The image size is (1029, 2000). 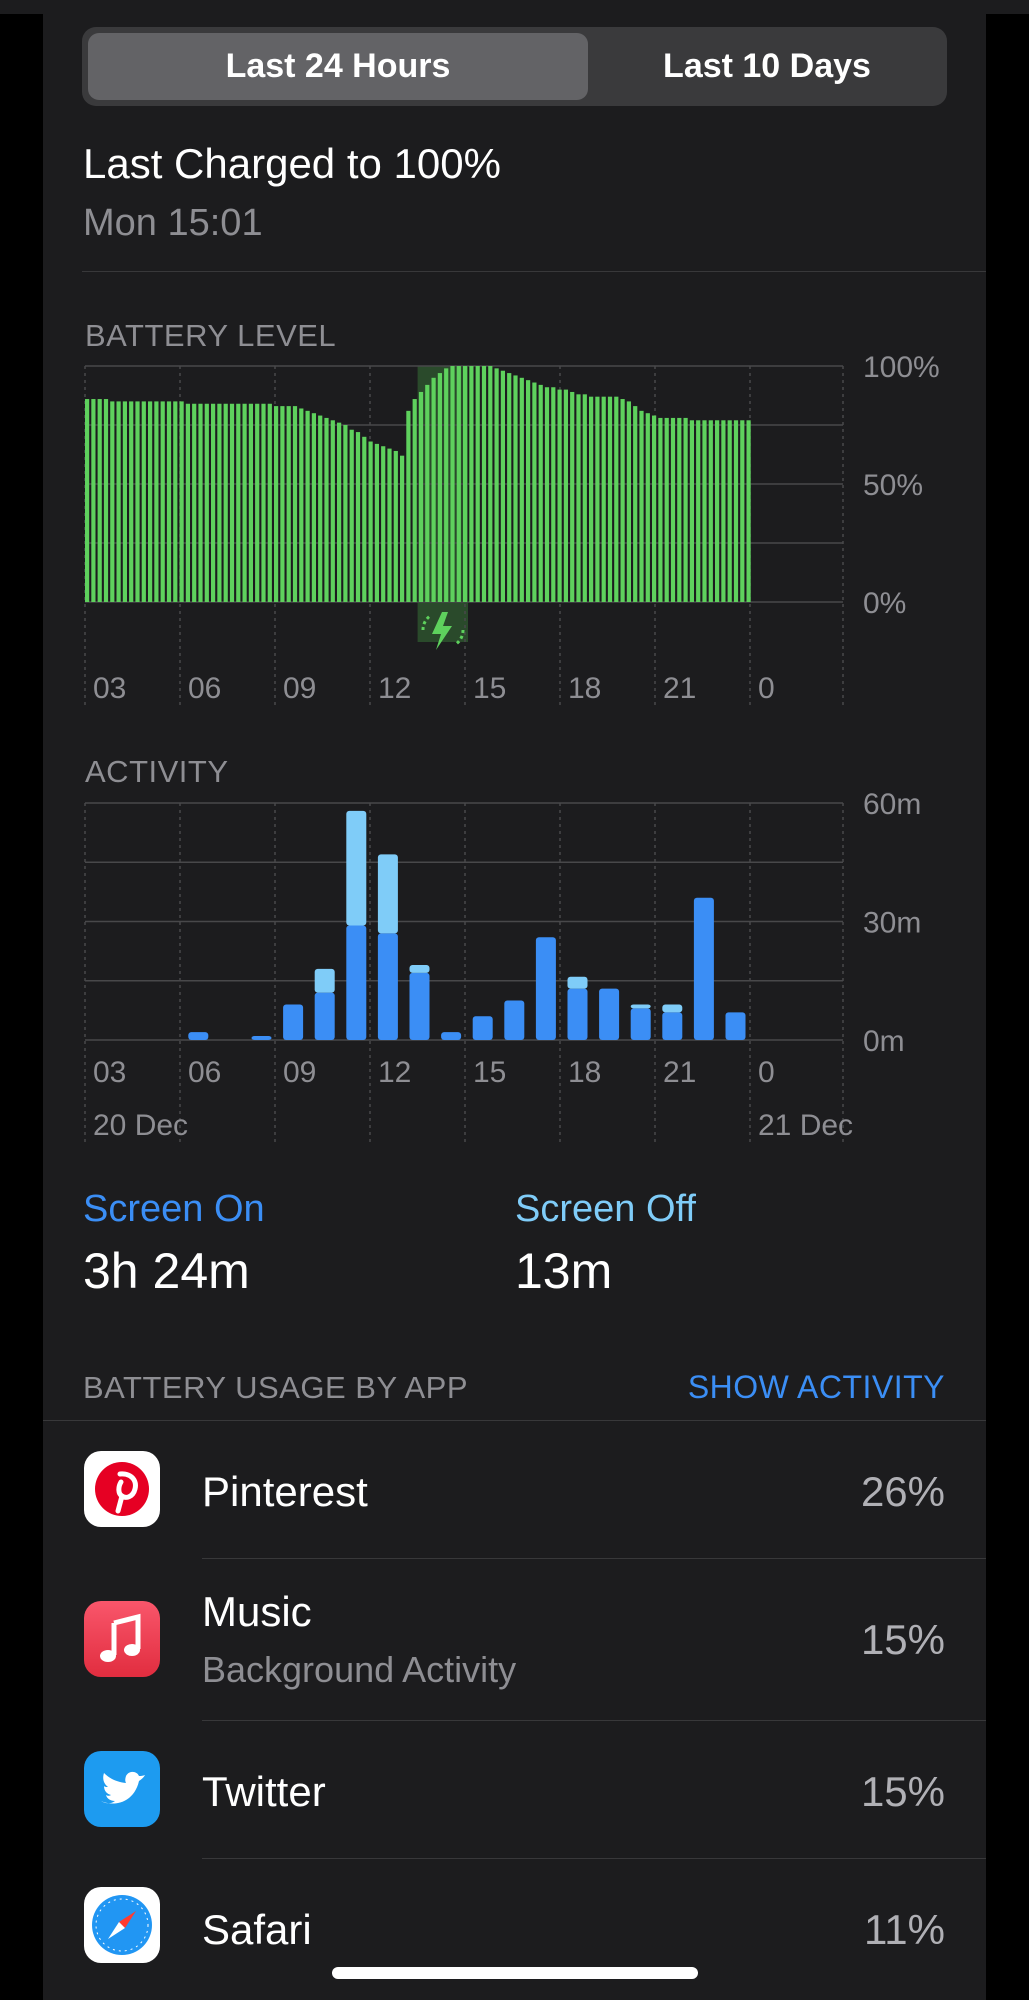 I want to click on tab-last-24-hours: Last 24 Hours, so click(x=338, y=66).